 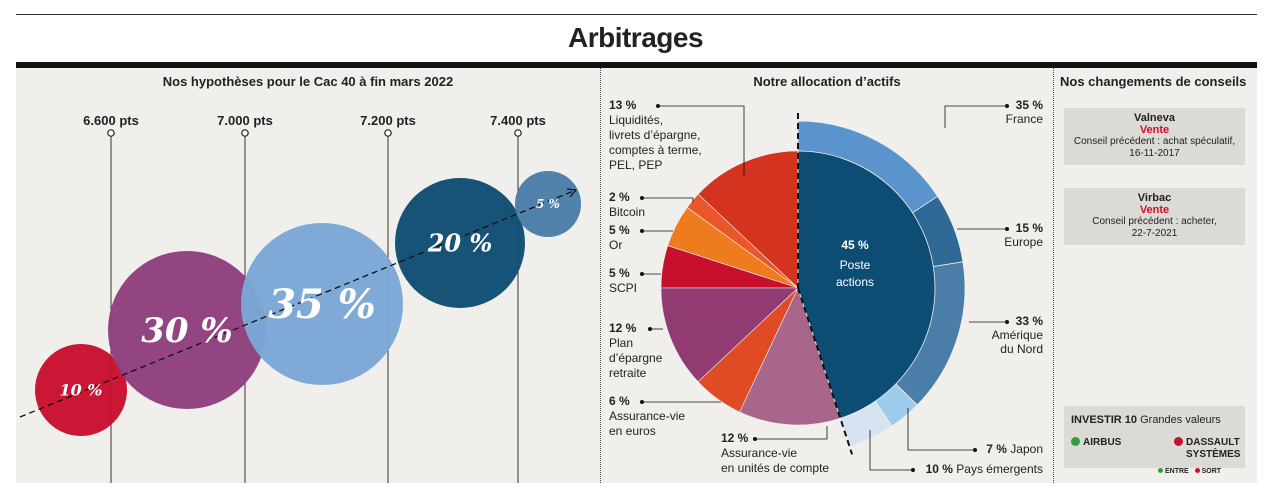 I want to click on slice-pct: 10 %, so click(x=941, y=469).